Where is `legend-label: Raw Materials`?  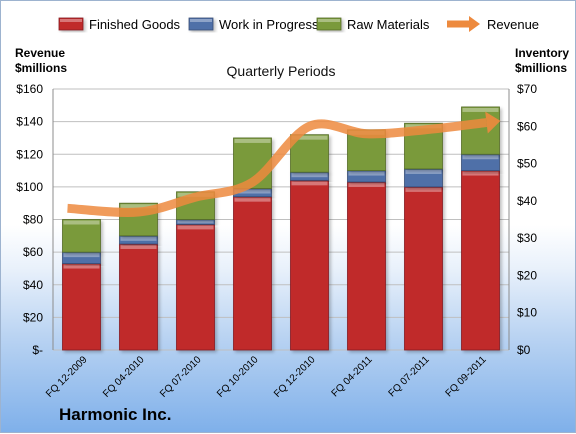 legend-label: Raw Materials is located at coordinates (388, 24).